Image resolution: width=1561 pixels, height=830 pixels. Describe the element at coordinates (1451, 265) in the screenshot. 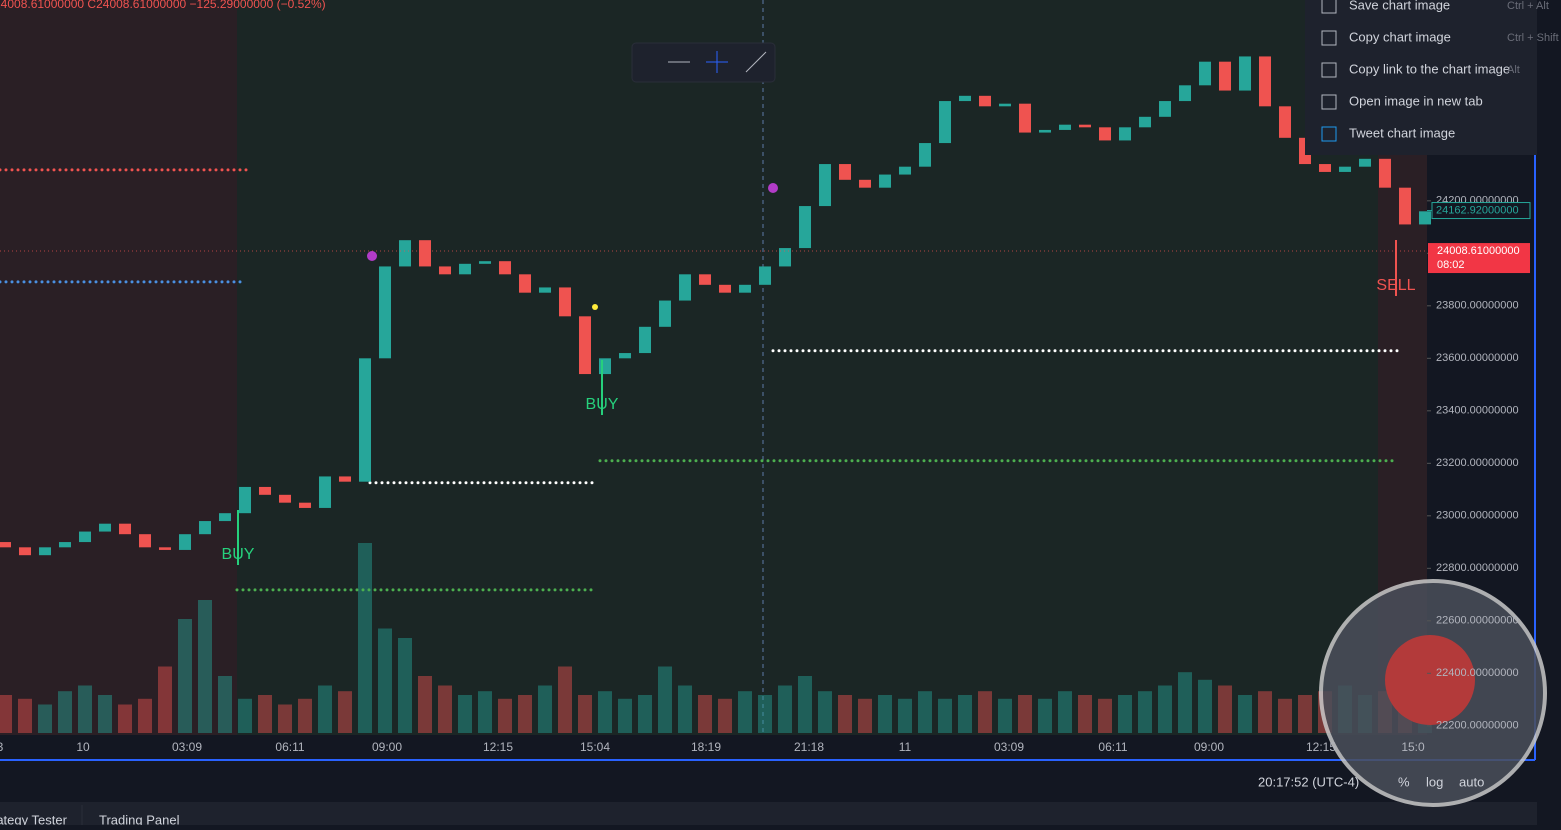

I see `countdown: 08:02` at that location.